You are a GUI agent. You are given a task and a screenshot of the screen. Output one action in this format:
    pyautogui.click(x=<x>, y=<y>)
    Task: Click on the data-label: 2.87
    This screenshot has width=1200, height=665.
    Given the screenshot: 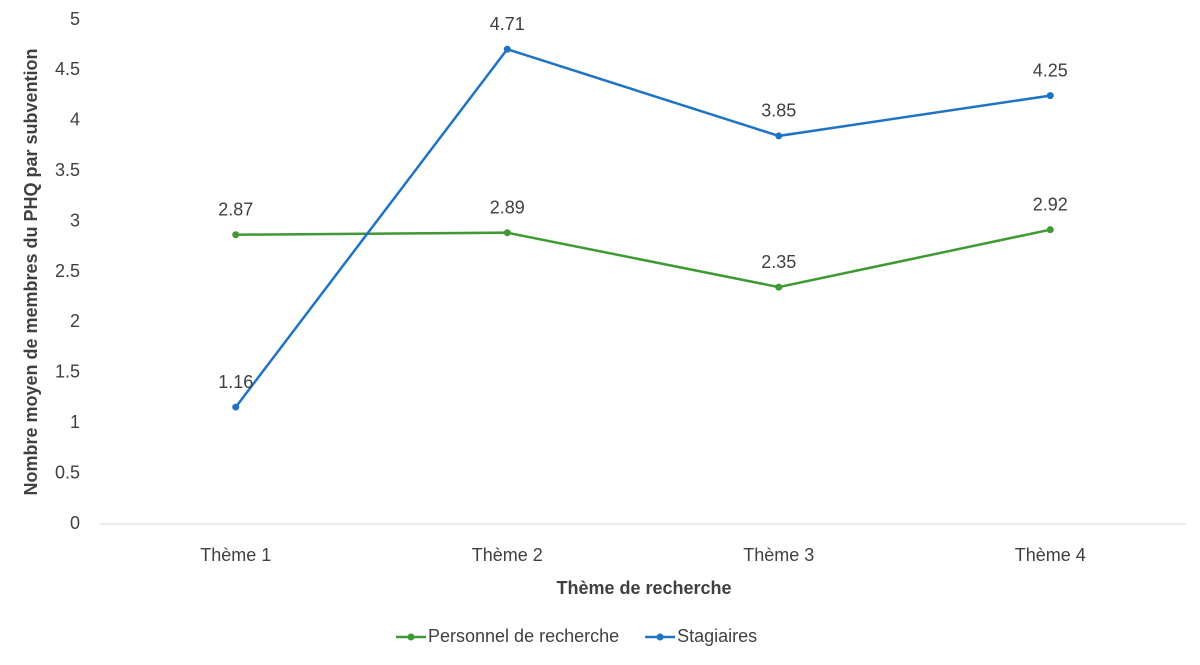 What is the action you would take?
    pyautogui.click(x=235, y=209)
    